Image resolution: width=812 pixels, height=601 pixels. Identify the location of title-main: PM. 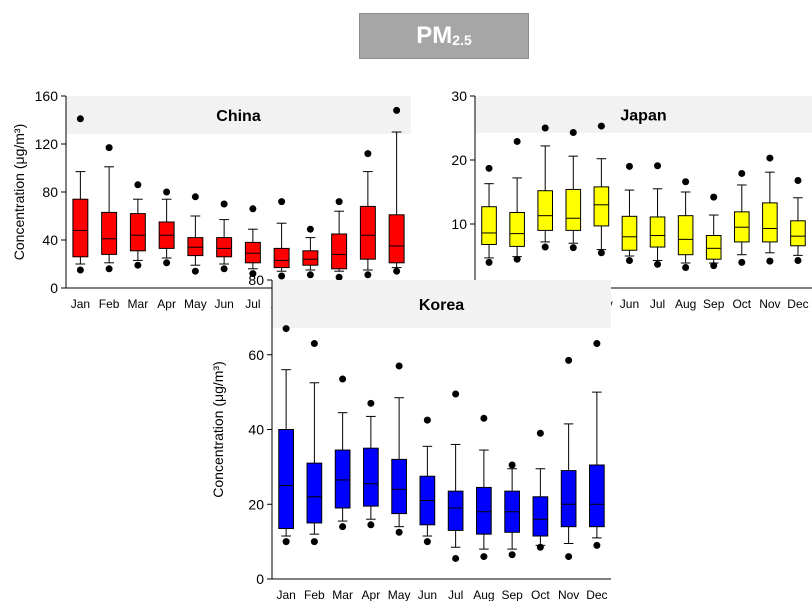
(434, 35).